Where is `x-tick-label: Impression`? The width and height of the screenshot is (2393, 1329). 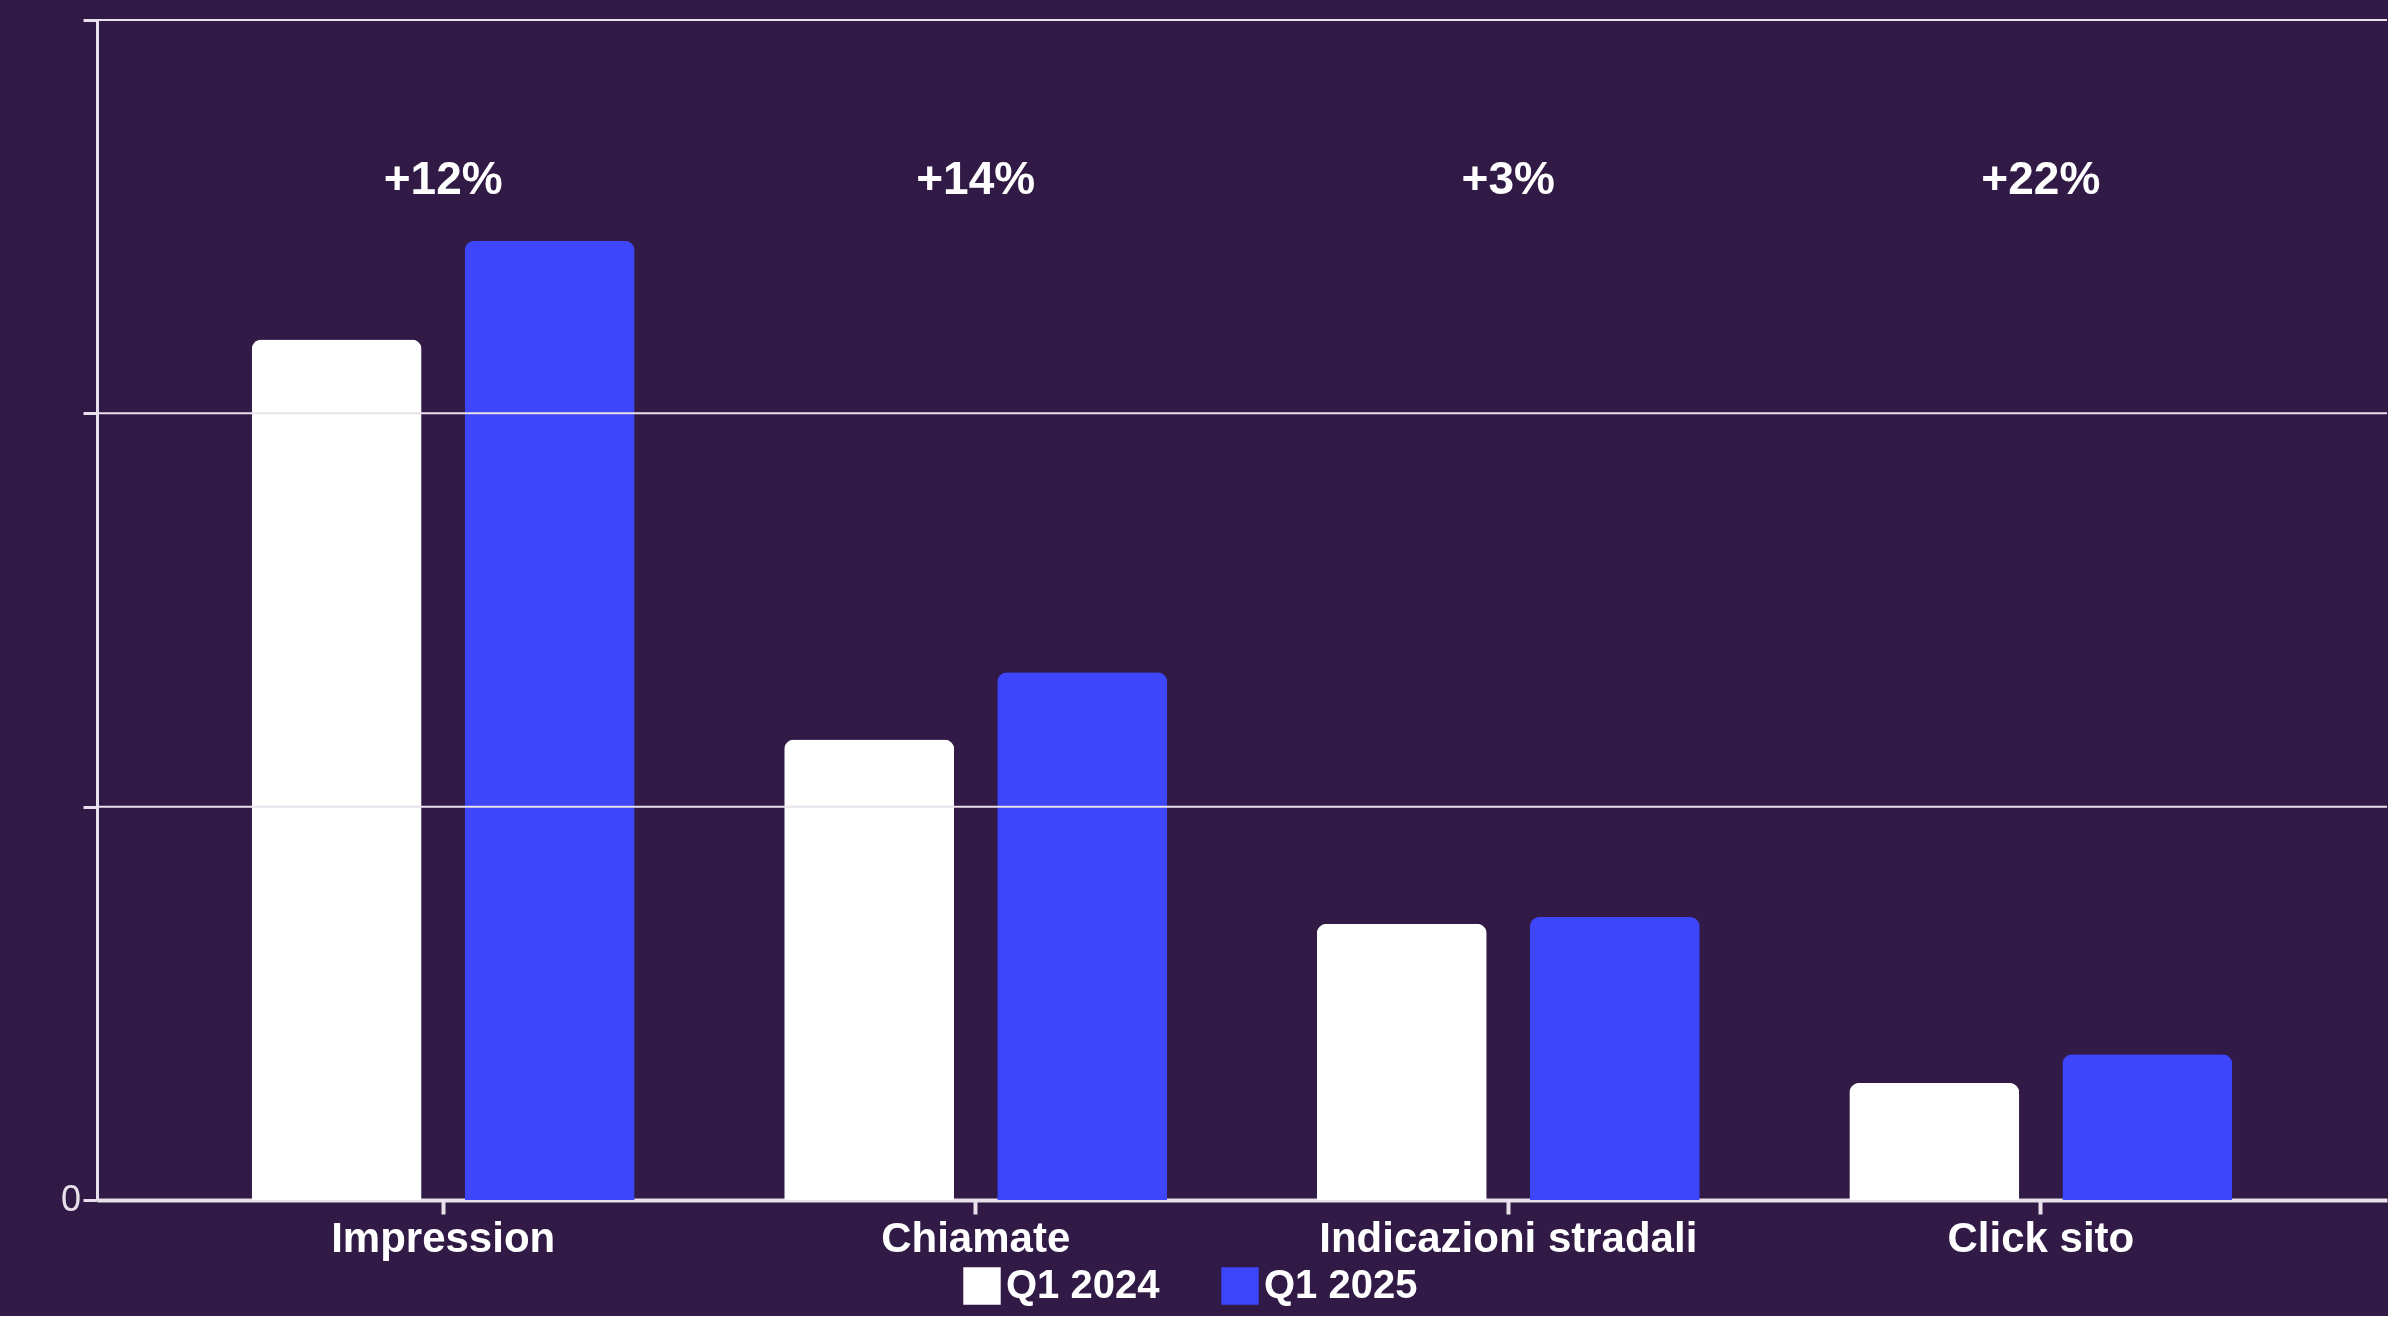
x-tick-label: Impression is located at coordinates (443, 1237).